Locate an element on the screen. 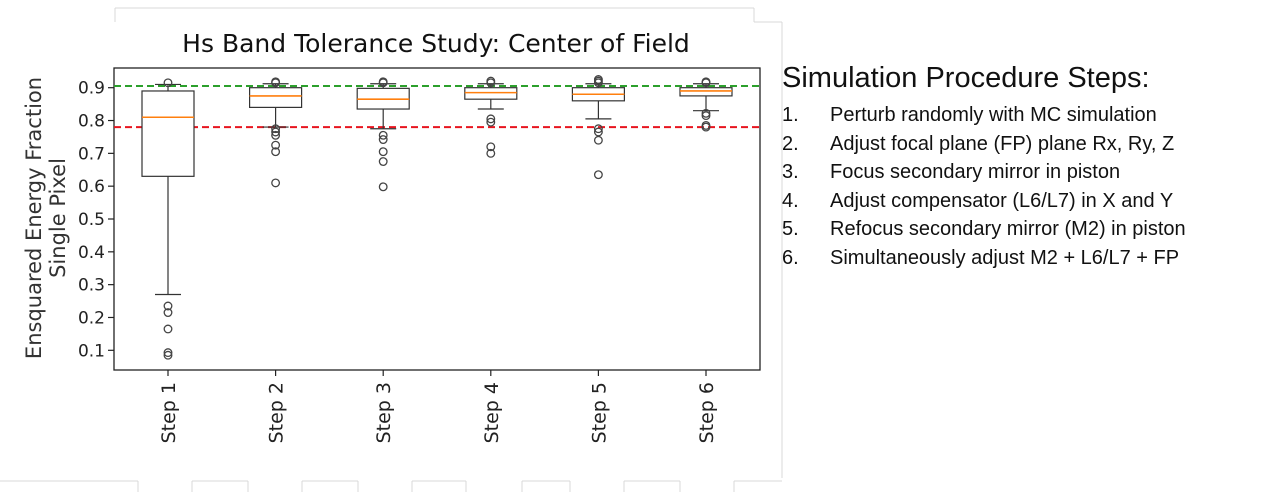 The image size is (1278, 492). step-number: 3. is located at coordinates (790, 172).